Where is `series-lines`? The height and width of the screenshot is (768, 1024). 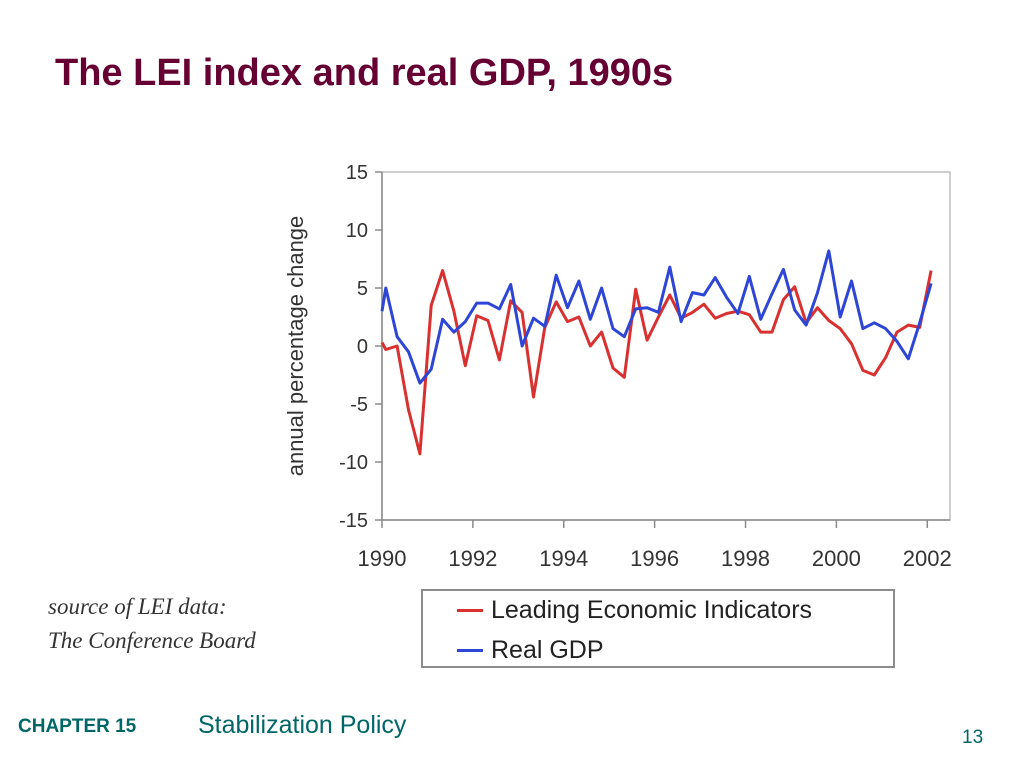
series-lines is located at coordinates (656, 352).